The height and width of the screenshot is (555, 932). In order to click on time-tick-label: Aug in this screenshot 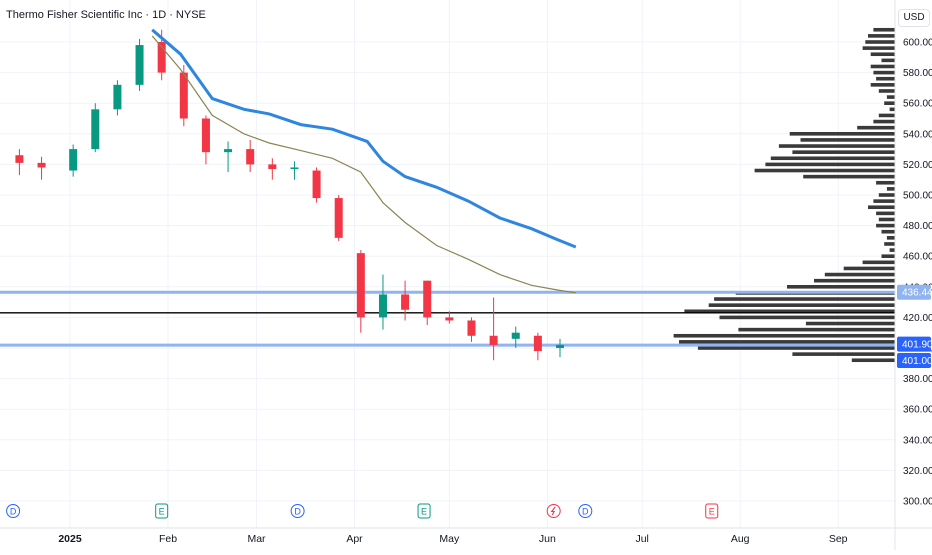, I will do `click(740, 539)`.